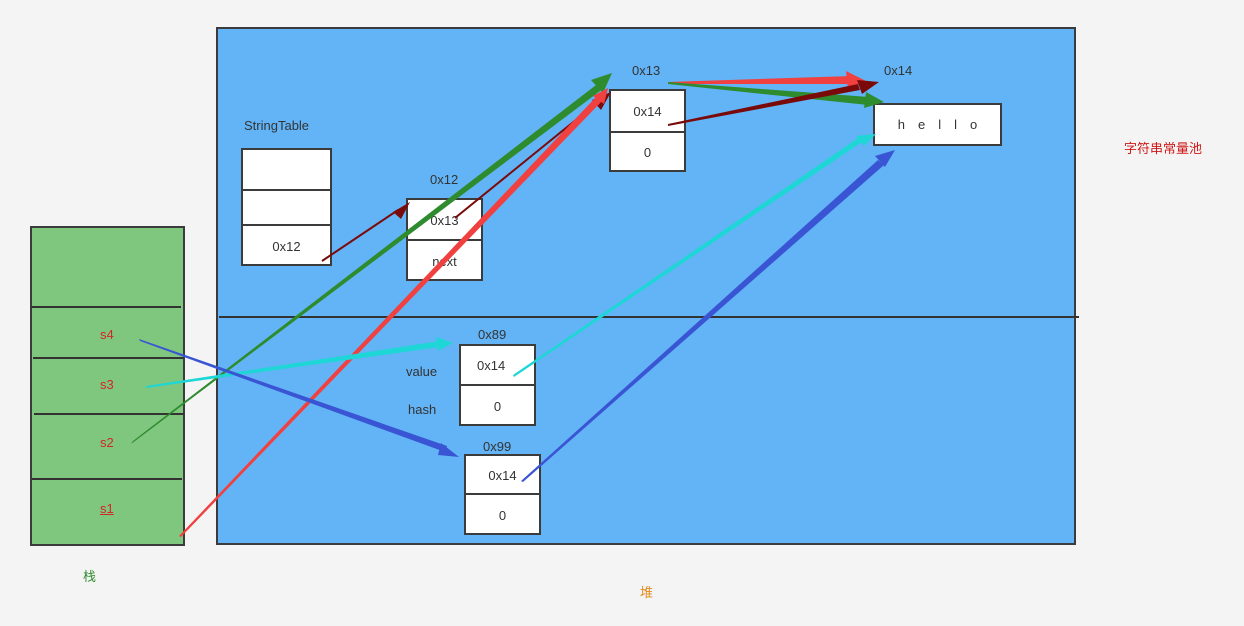  Describe the element at coordinates (444, 179) in the screenshot. I see `node-0x12-address: 0x12` at that location.